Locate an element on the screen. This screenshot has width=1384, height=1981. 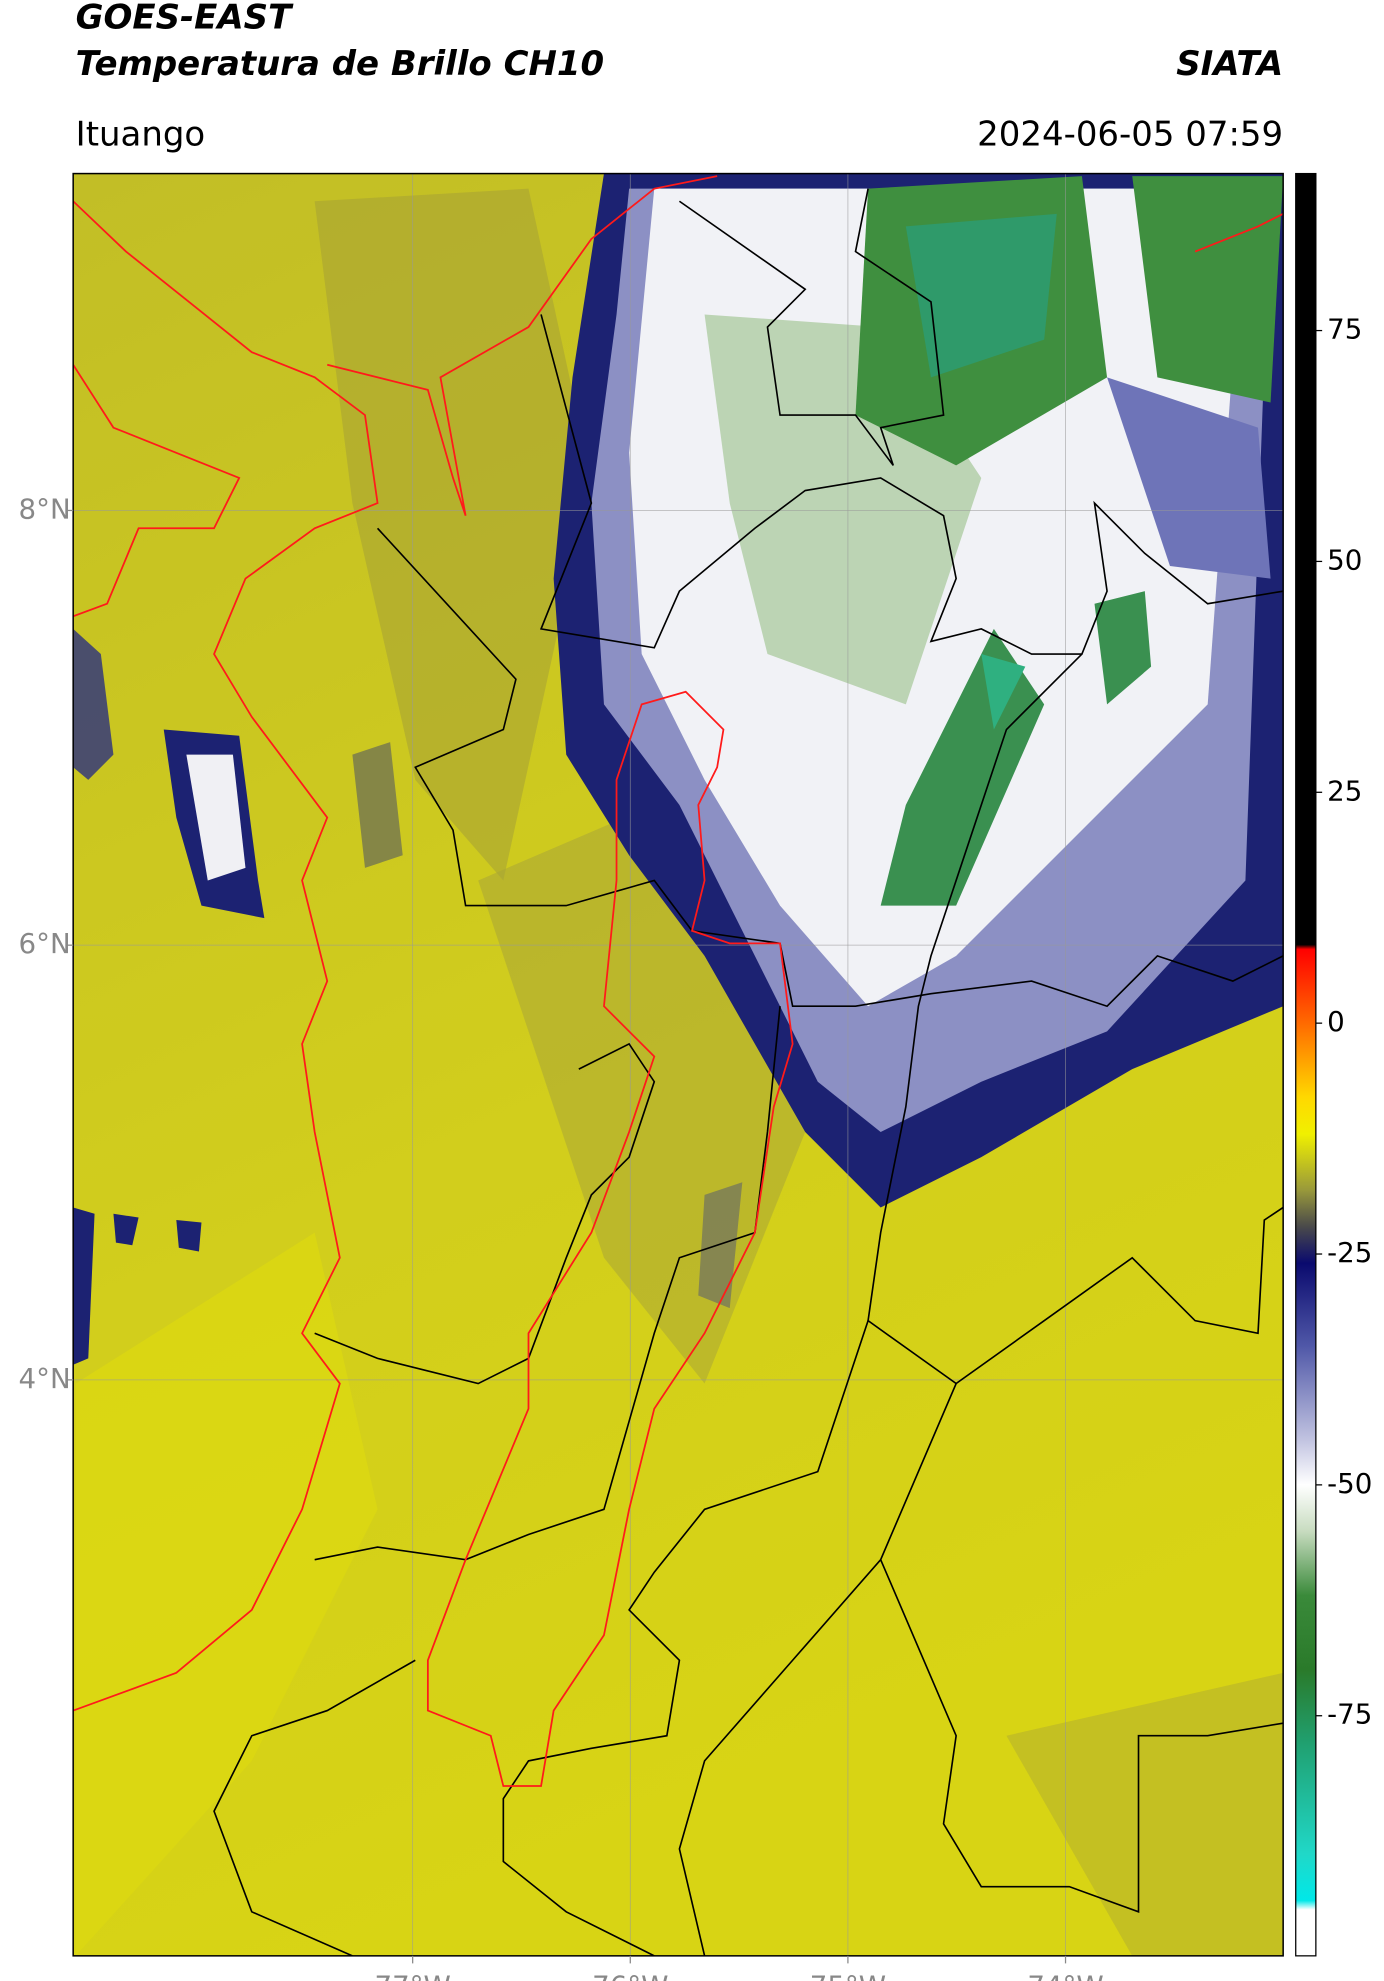
colorbar-scale is located at coordinates (1306, 1064).